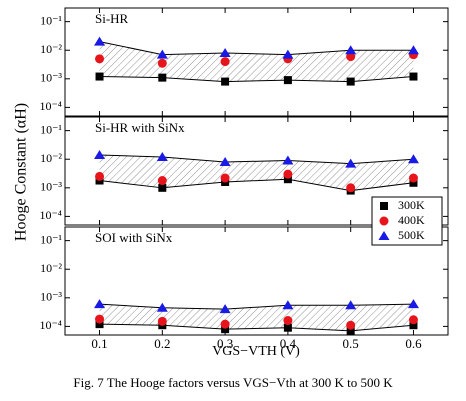 Image resolution: width=466 pixels, height=401 pixels. Describe the element at coordinates (21, 172) in the screenshot. I see `y-axis-label: Hooge Constant (αH)` at that location.